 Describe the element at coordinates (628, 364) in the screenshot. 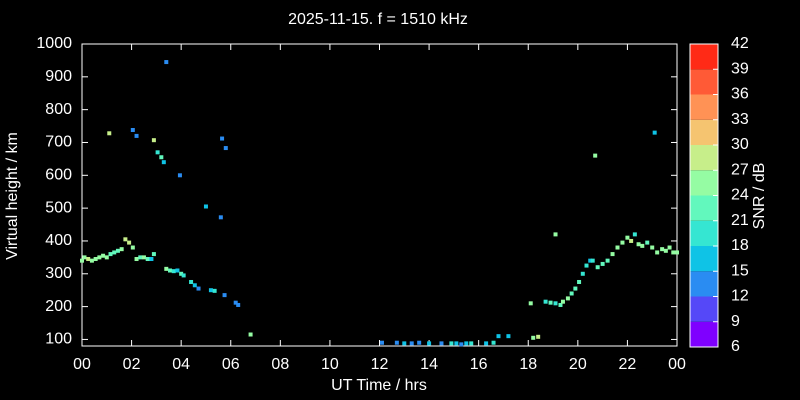

I see `x-tick-label: 22` at that location.